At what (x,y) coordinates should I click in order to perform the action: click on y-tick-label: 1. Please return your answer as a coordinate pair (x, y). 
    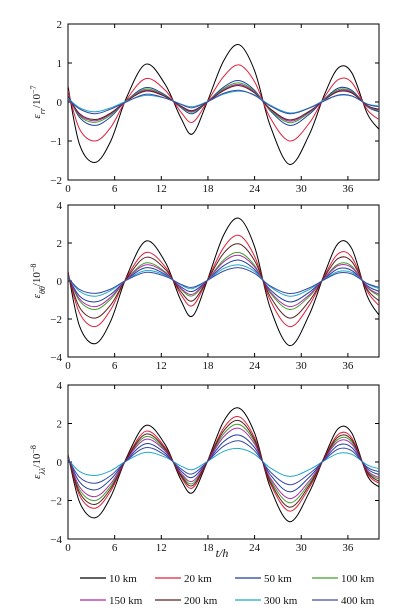
    Looking at the image, I should click on (60, 64).